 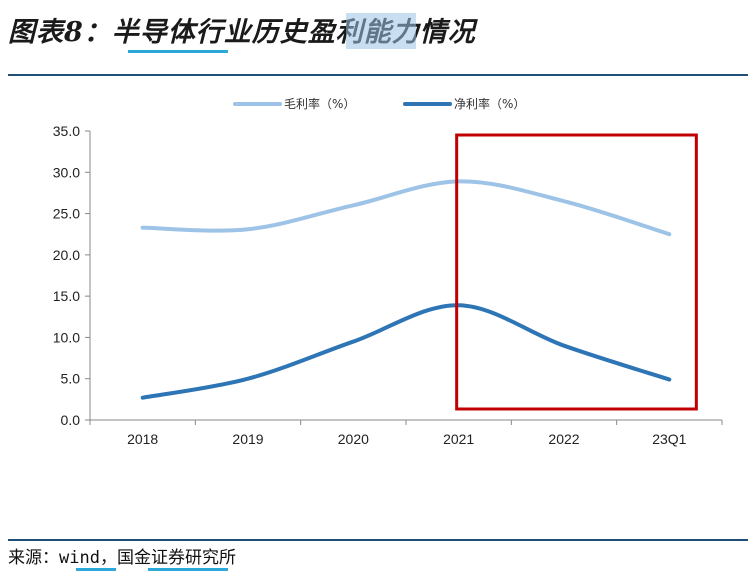 I want to click on source-note: 来源：wind，国金证券研究所, so click(x=122, y=558).